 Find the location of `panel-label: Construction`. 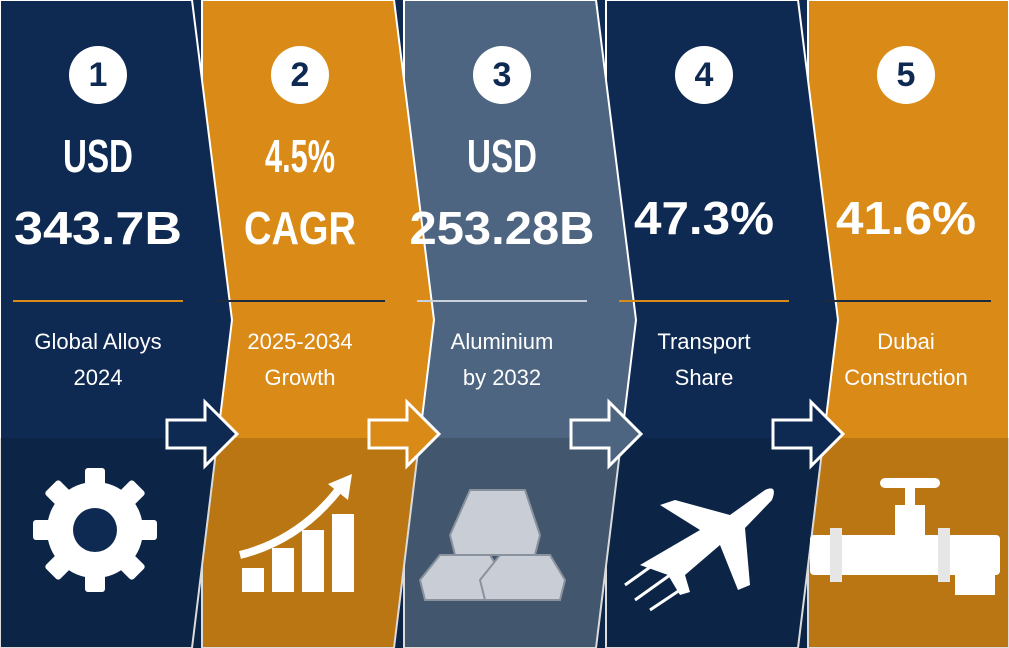

panel-label: Construction is located at coordinates (906, 377).